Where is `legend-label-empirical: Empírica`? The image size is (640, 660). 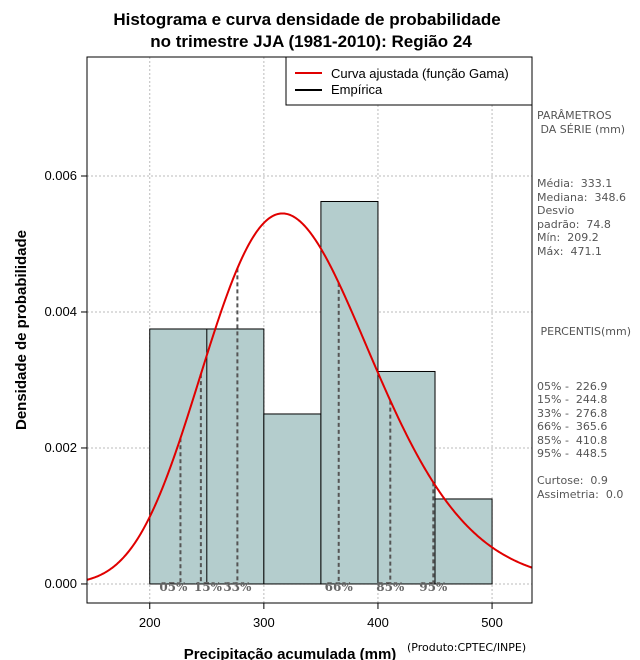 legend-label-empirical: Empírica is located at coordinates (357, 89).